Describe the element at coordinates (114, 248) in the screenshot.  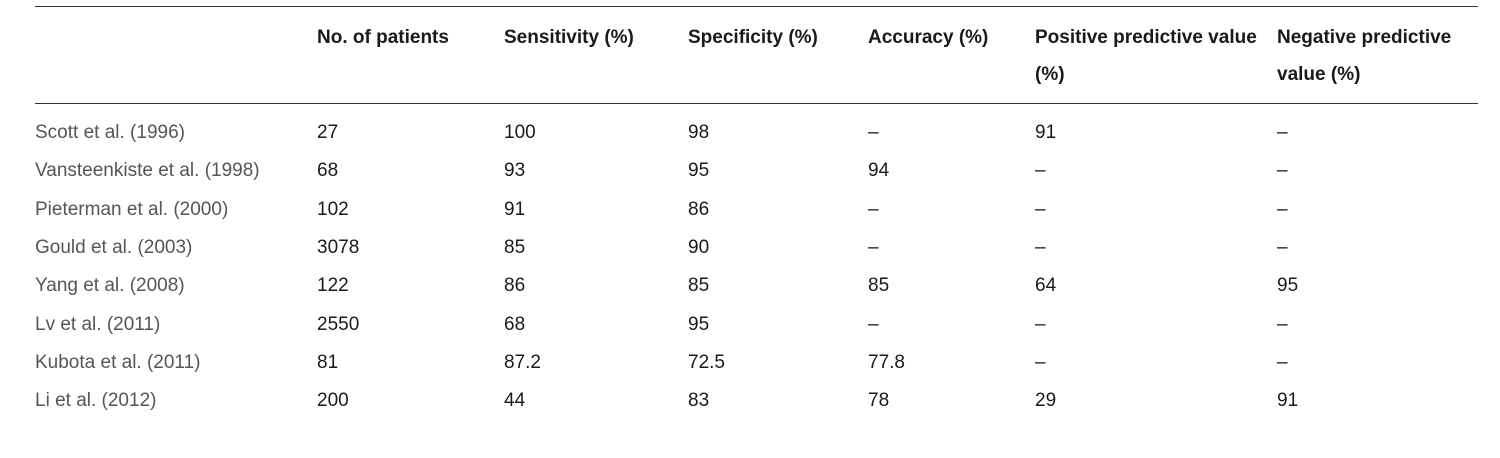
I see `cell-study: Gould et al. (2003)` at that location.